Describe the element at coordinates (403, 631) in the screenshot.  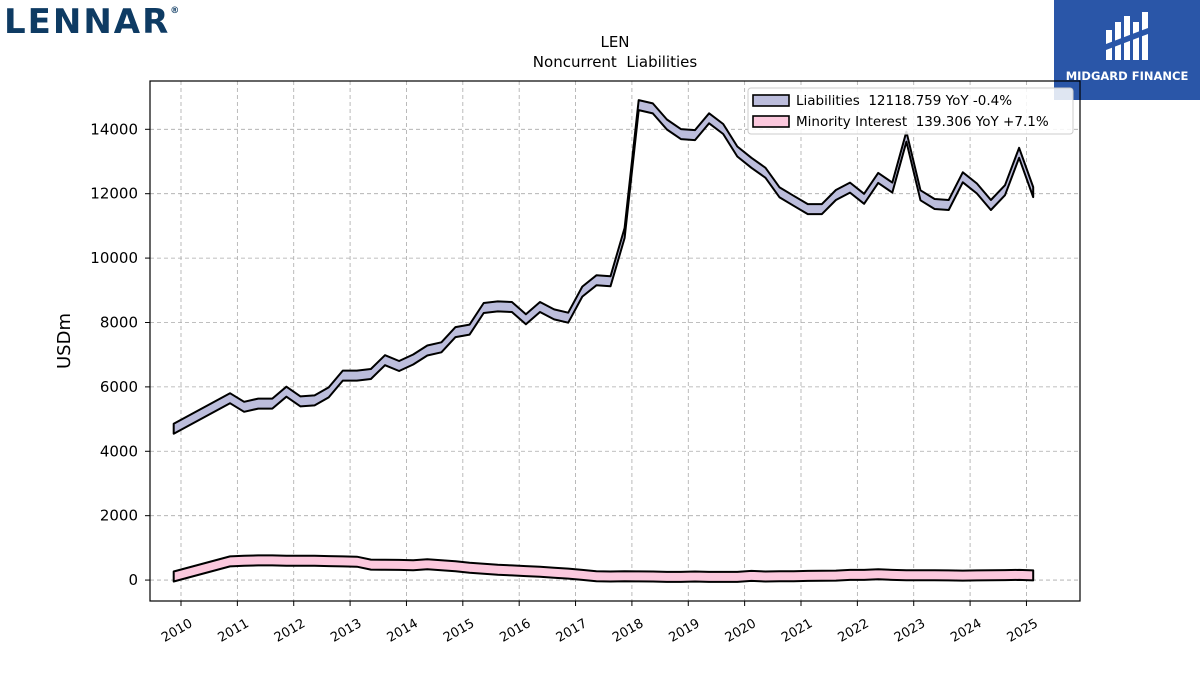
I see `x-tick-label: 2014` at that location.